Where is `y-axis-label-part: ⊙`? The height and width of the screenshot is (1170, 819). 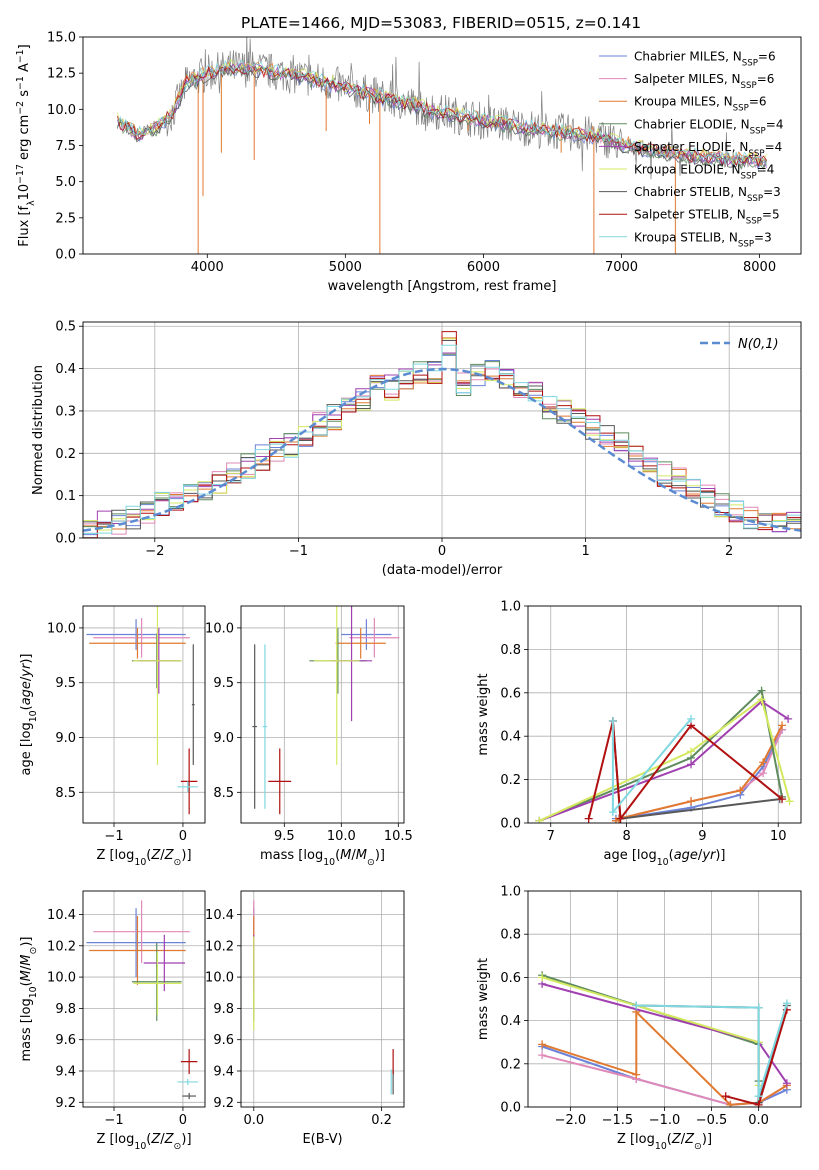
y-axis-label-part: ⊙ is located at coordinates (33, 951).